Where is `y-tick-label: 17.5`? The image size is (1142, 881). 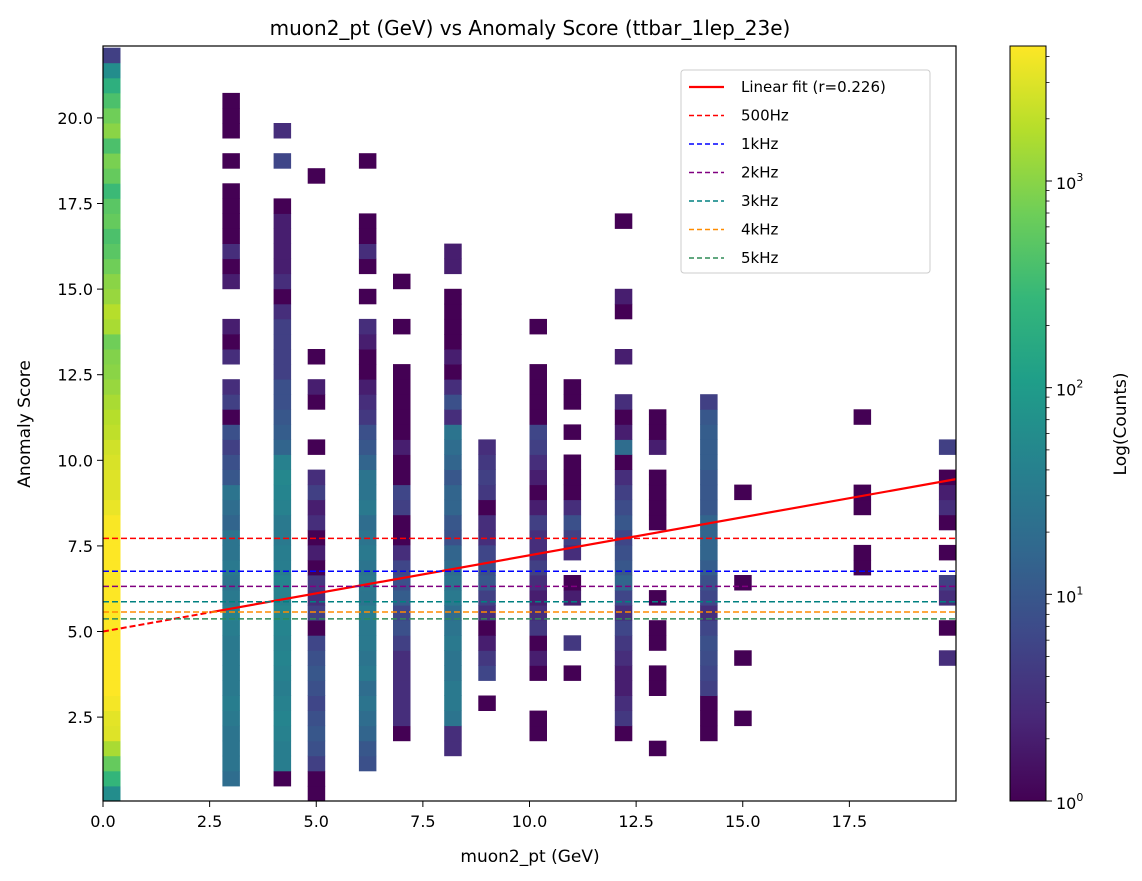 y-tick-label: 17.5 is located at coordinates (75, 204).